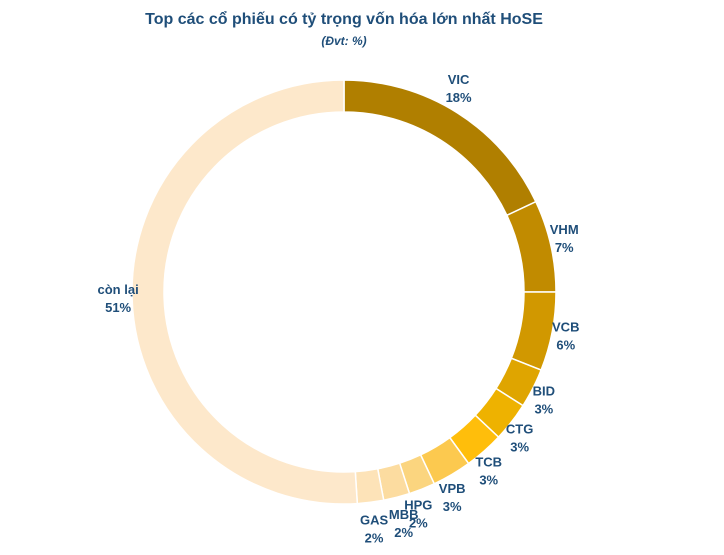  I want to click on value-label: 51%, so click(118, 307).